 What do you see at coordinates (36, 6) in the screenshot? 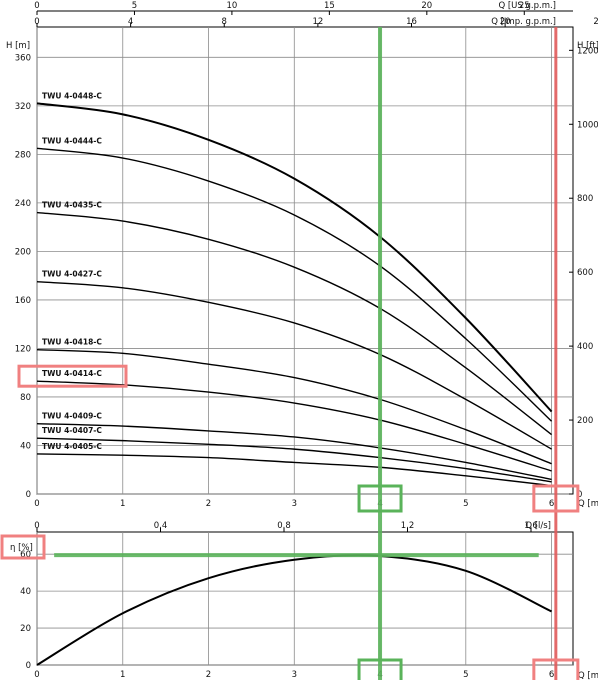
I see `top-axis-us-tick-label: 0` at bounding box center [36, 6].